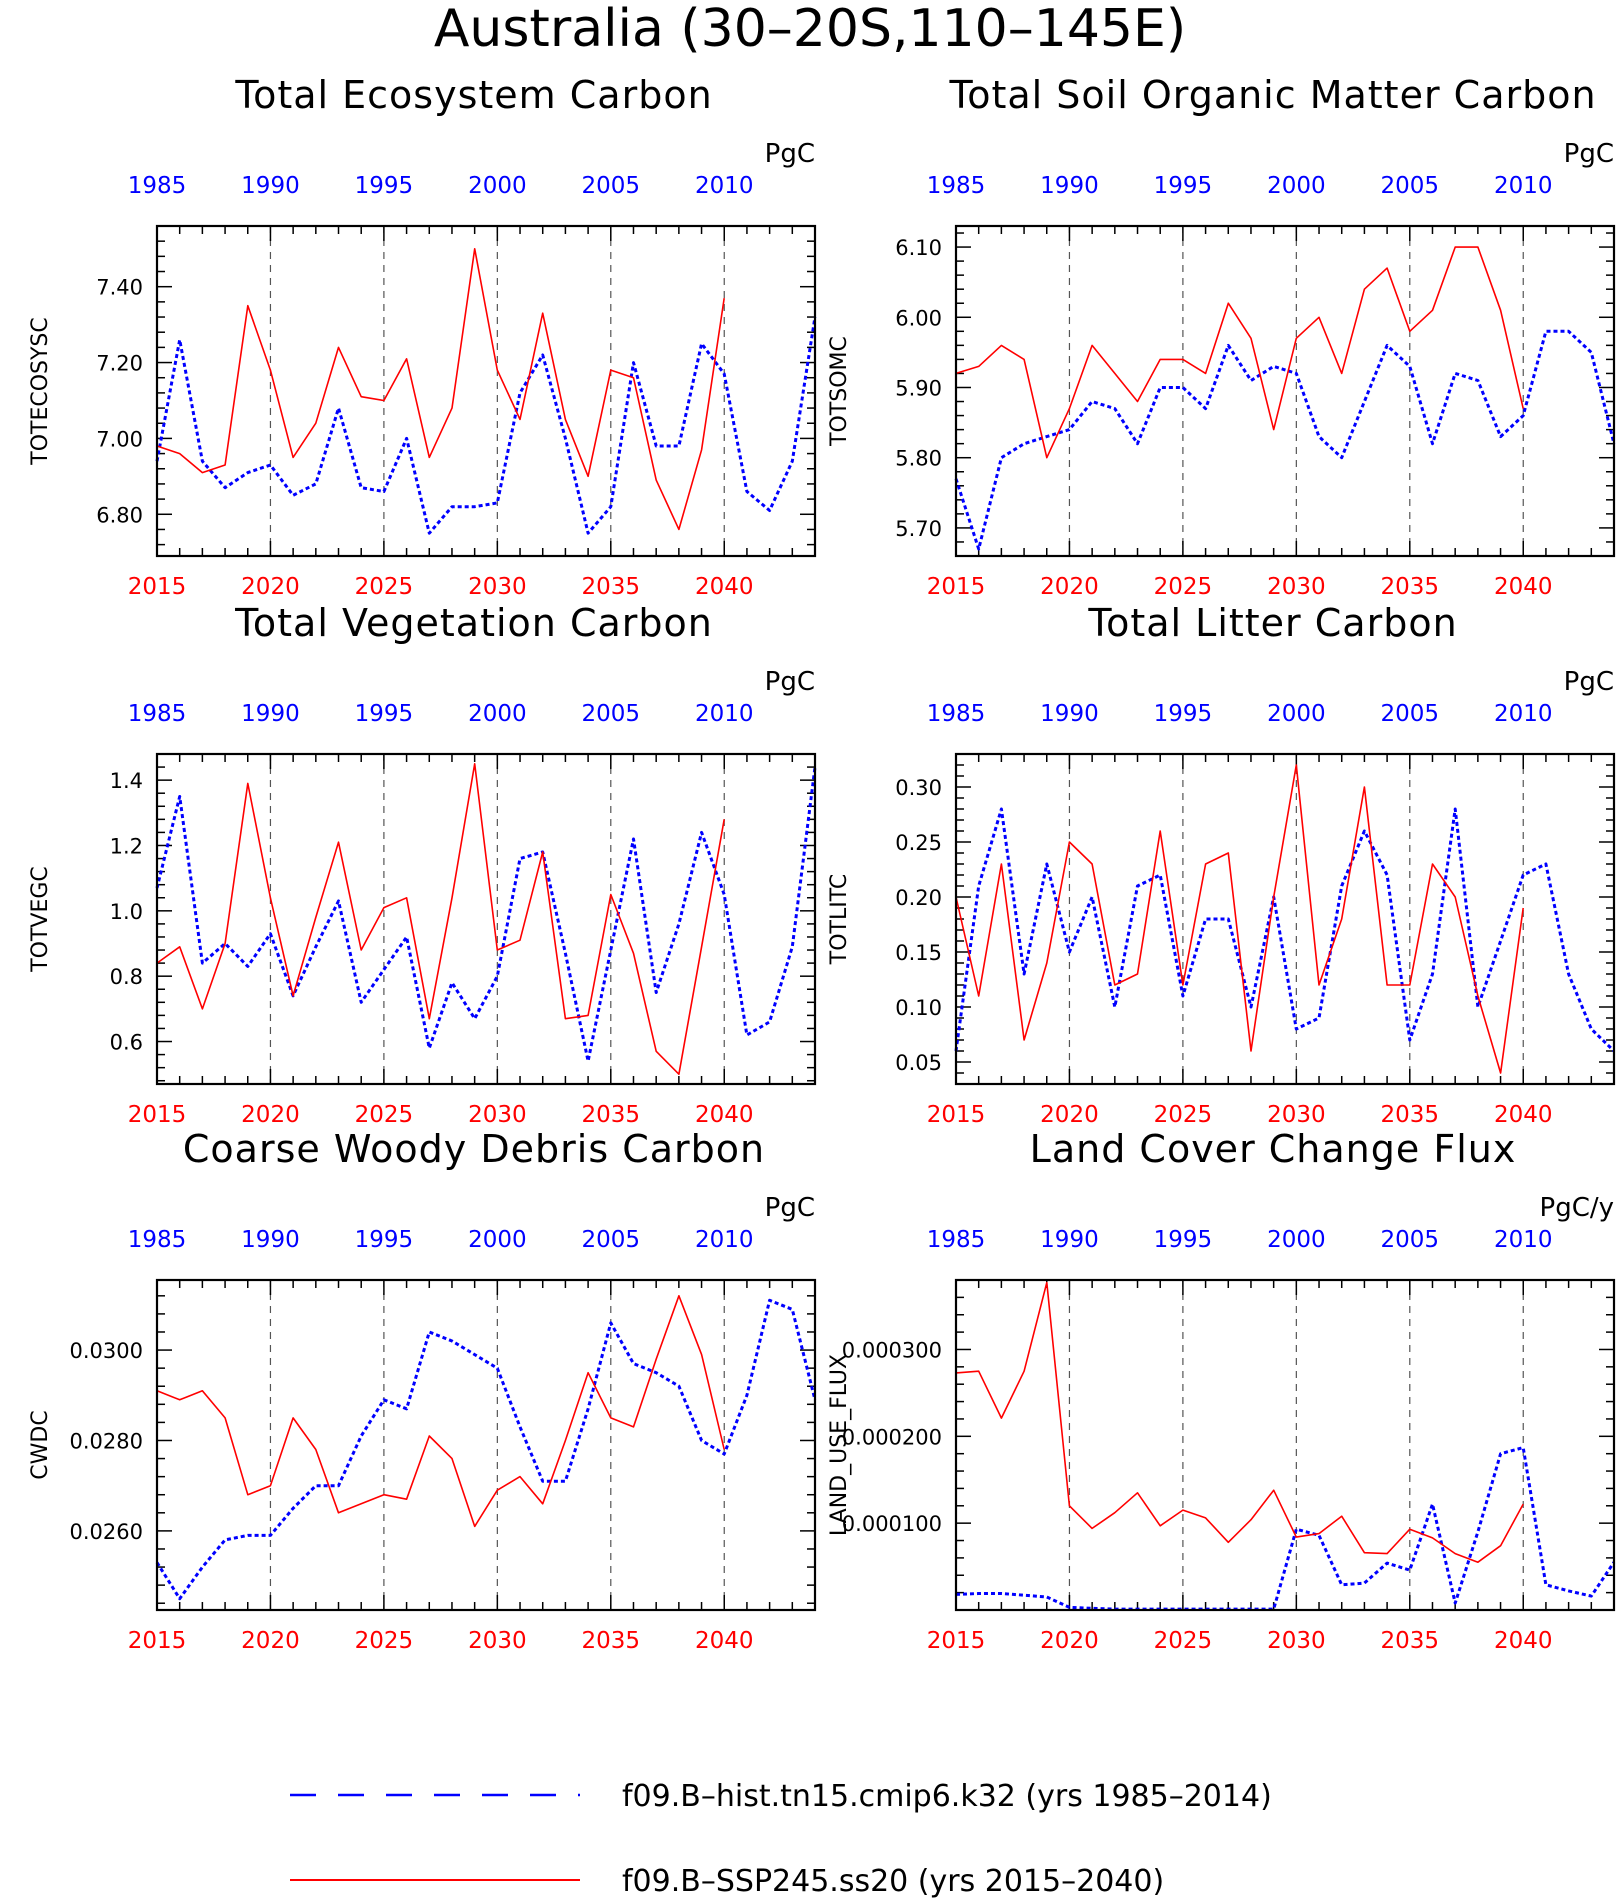 The width and height of the screenshot is (1621, 1904). What do you see at coordinates (892, 1524) in the screenshot?
I see `y-tick-label: 0.000100` at bounding box center [892, 1524].